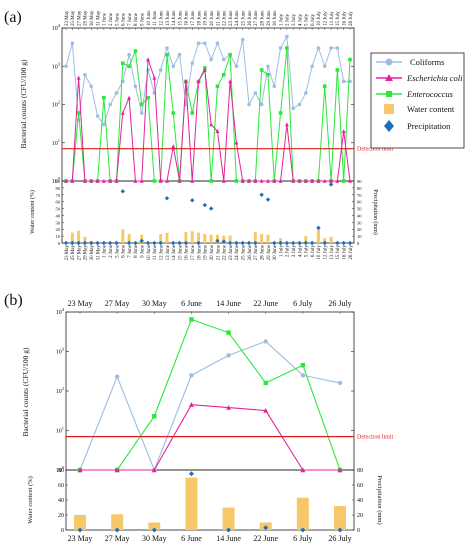 The width and height of the screenshot is (471, 550). What do you see at coordinates (56, 104) in the screenshot?
I see `y-tick-label: 10²` at bounding box center [56, 104].